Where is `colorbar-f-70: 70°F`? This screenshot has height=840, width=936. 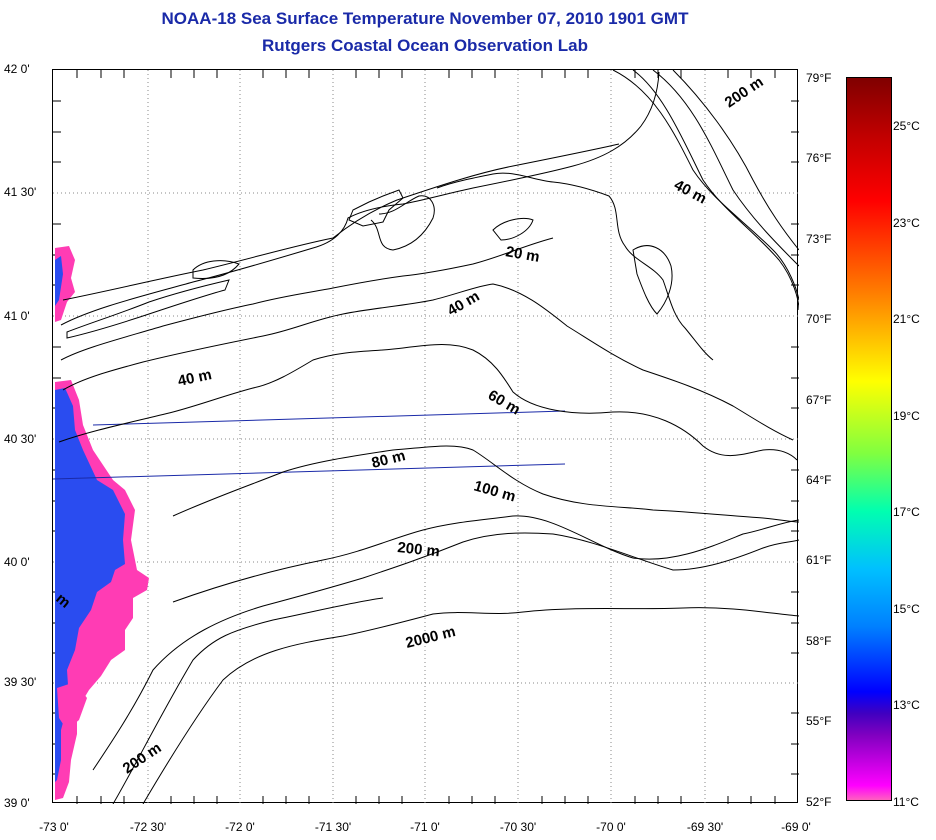
colorbar-f-70: 70°F is located at coordinates (819, 319).